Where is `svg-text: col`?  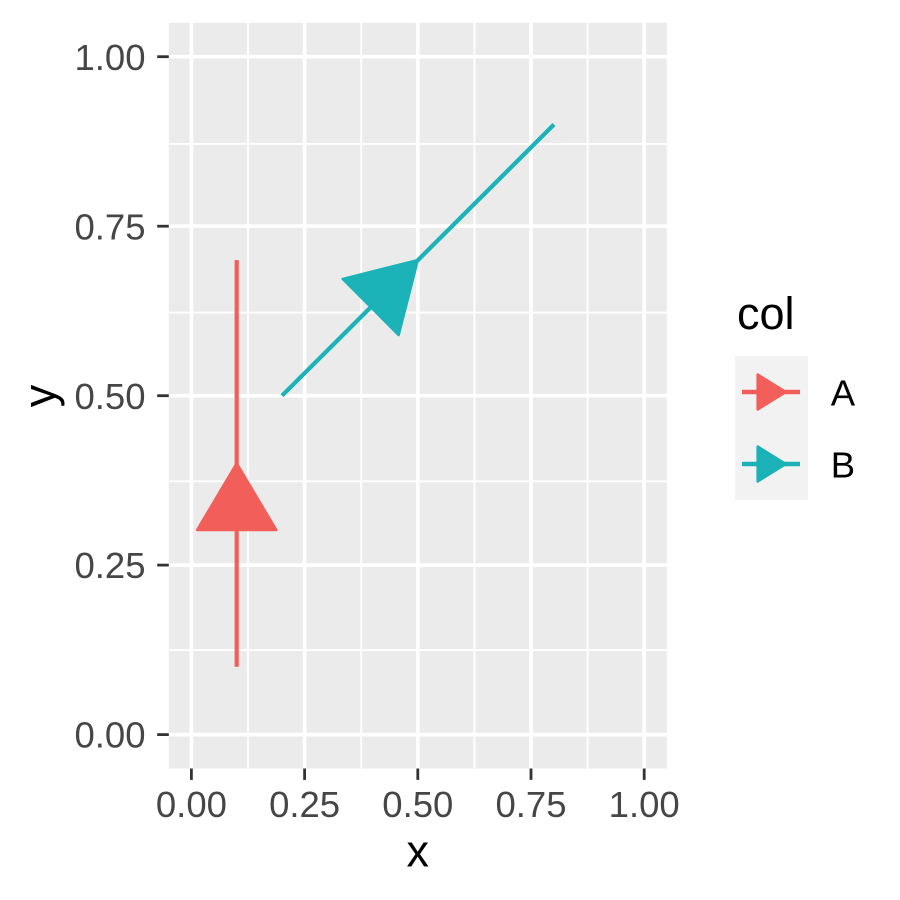 svg-text: col is located at coordinates (766, 313).